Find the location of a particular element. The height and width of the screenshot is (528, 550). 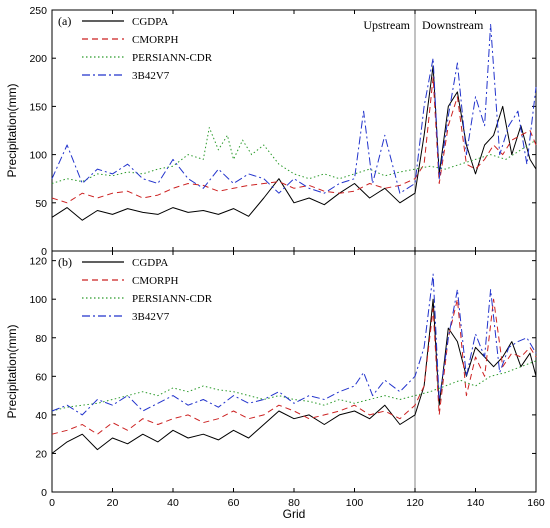

y-tick-label: 250 is located at coordinates (38, 11).